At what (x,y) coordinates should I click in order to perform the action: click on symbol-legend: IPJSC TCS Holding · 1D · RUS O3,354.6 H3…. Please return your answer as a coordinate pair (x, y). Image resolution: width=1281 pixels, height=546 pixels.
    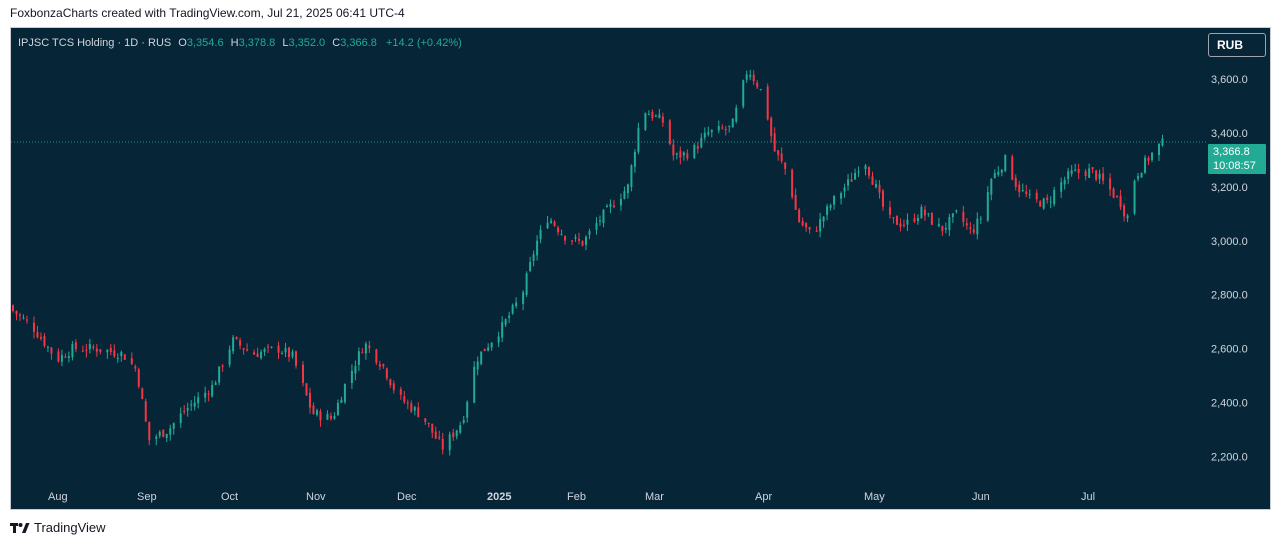
    Looking at the image, I should click on (240, 43).